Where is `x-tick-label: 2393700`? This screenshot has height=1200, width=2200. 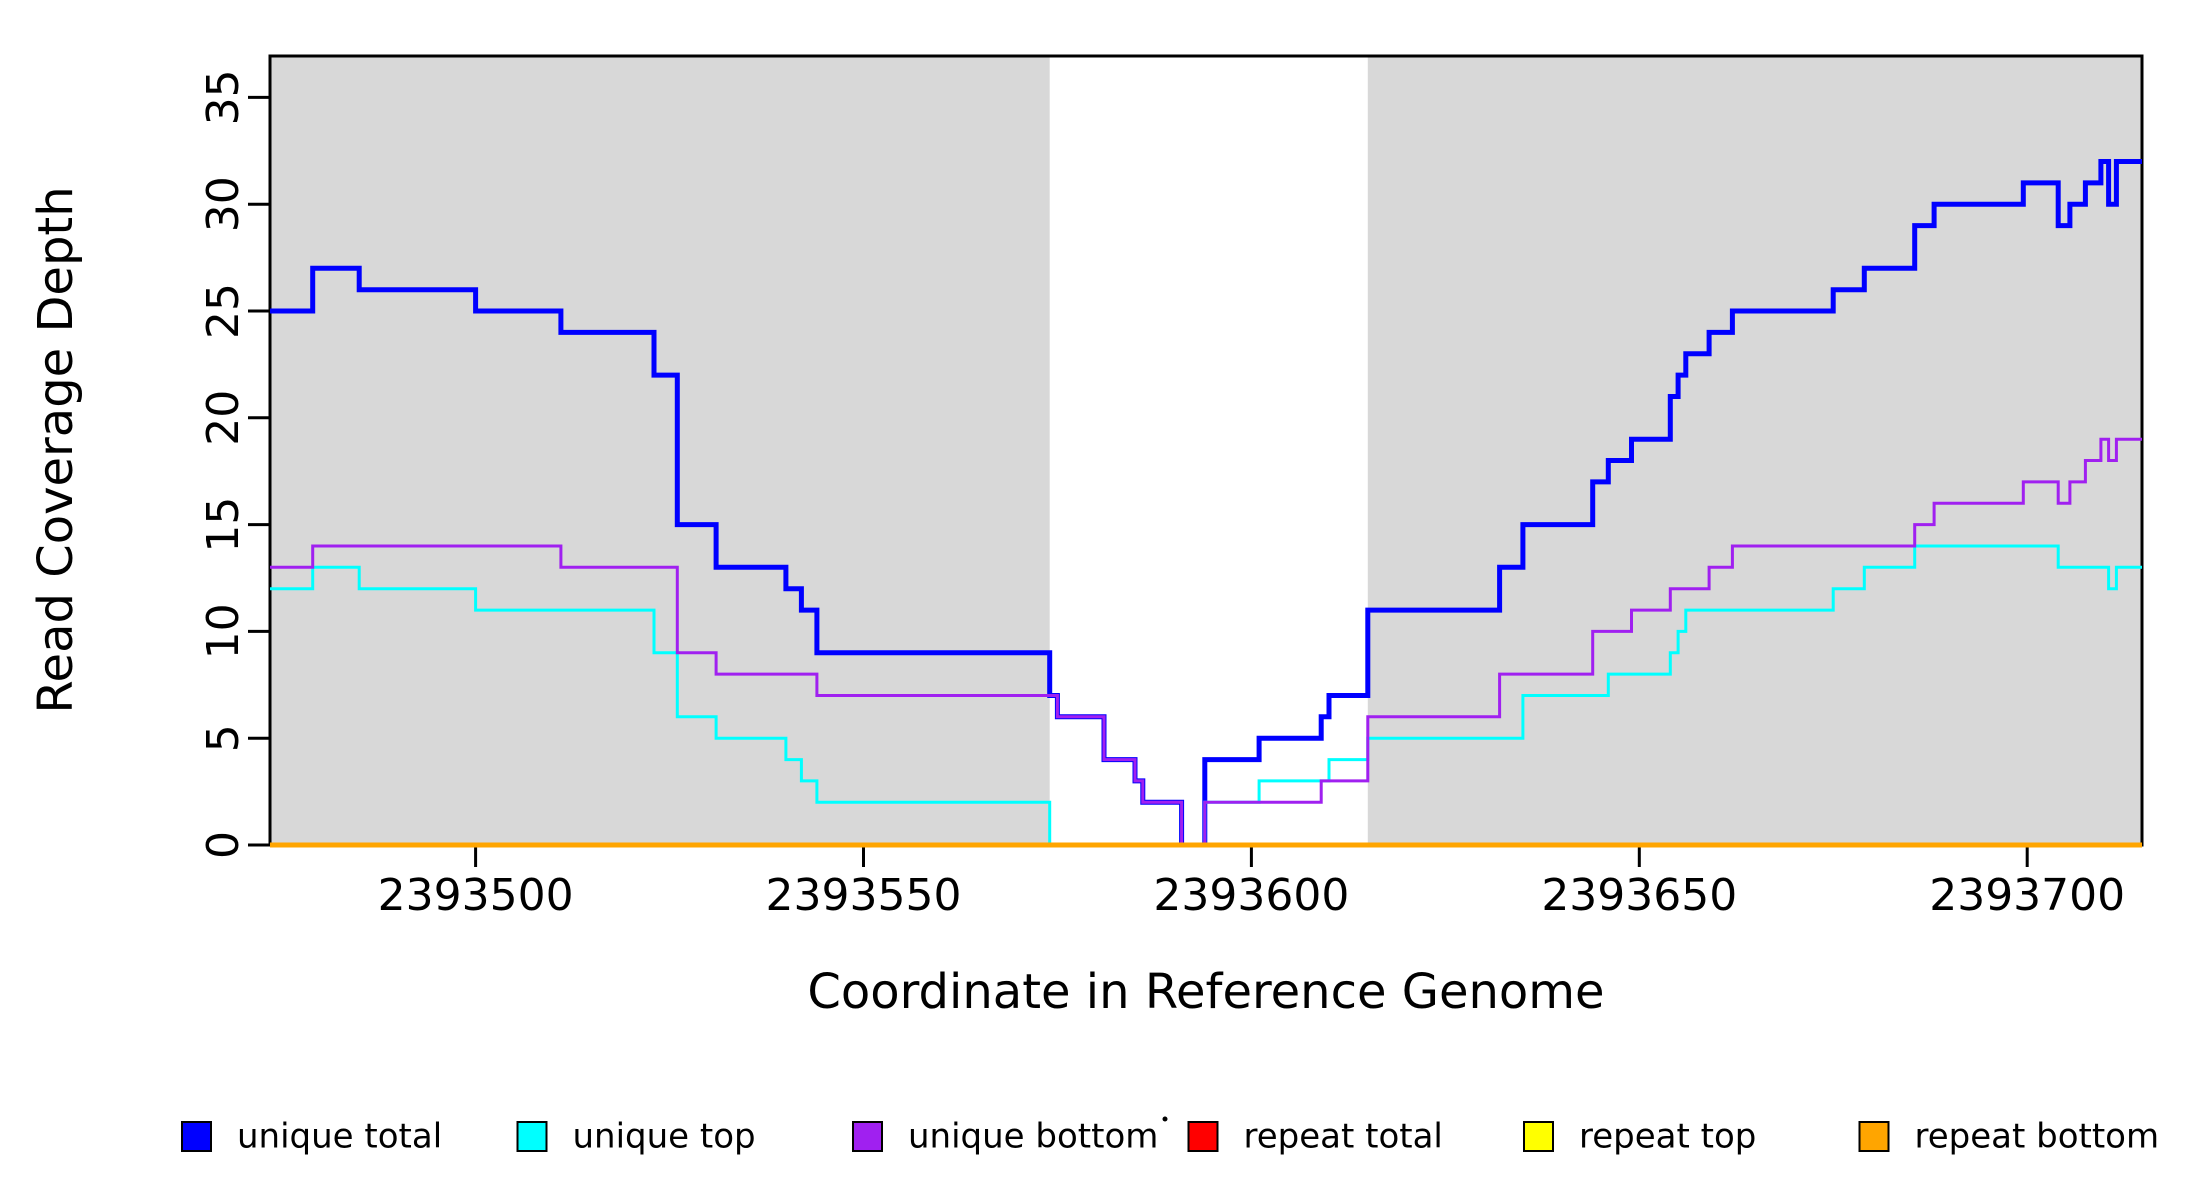
x-tick-label: 2393700 is located at coordinates (2027, 895).